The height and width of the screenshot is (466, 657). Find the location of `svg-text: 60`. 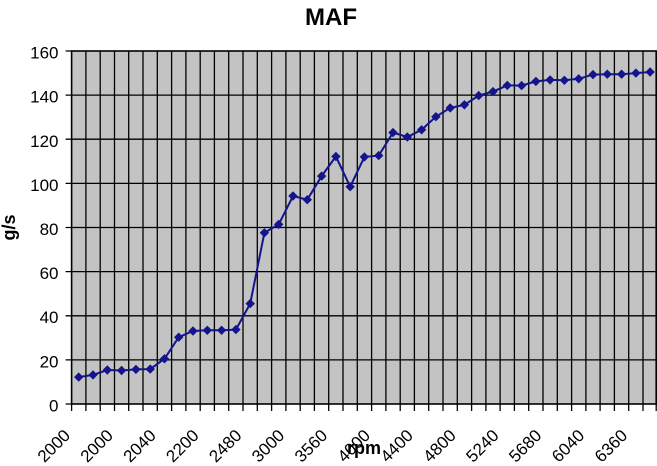

svg-text: 60 is located at coordinates (49, 273).